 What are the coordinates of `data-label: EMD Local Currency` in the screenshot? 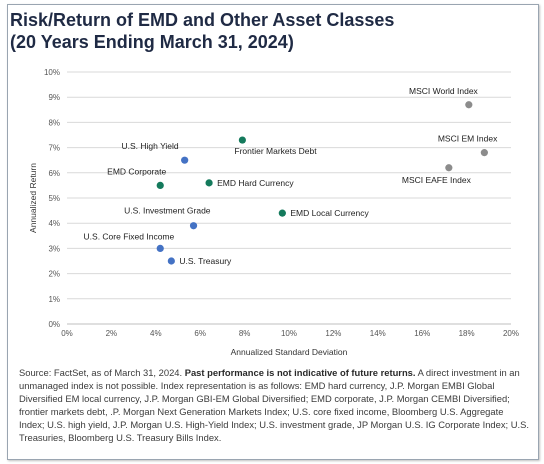 It's located at (329, 213).